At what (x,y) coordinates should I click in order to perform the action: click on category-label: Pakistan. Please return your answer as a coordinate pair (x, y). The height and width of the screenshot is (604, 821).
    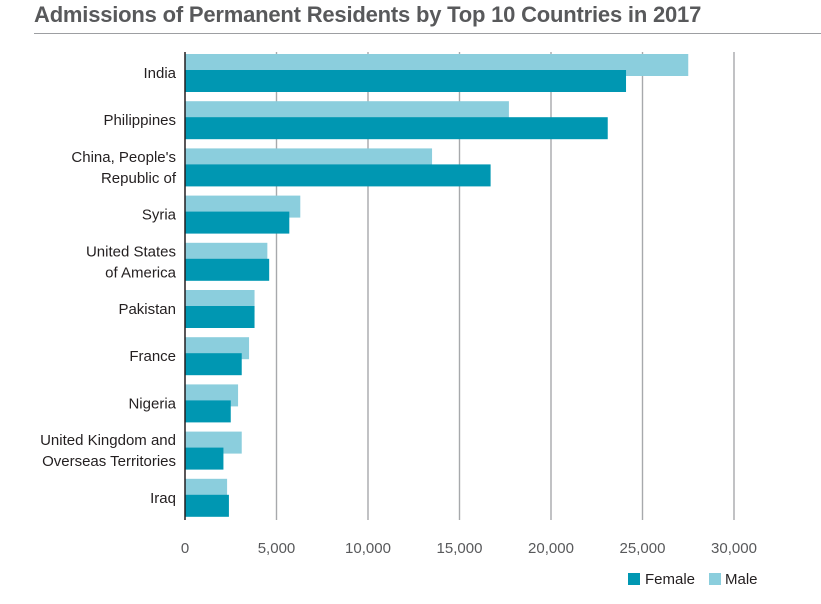
    Looking at the image, I should click on (147, 309).